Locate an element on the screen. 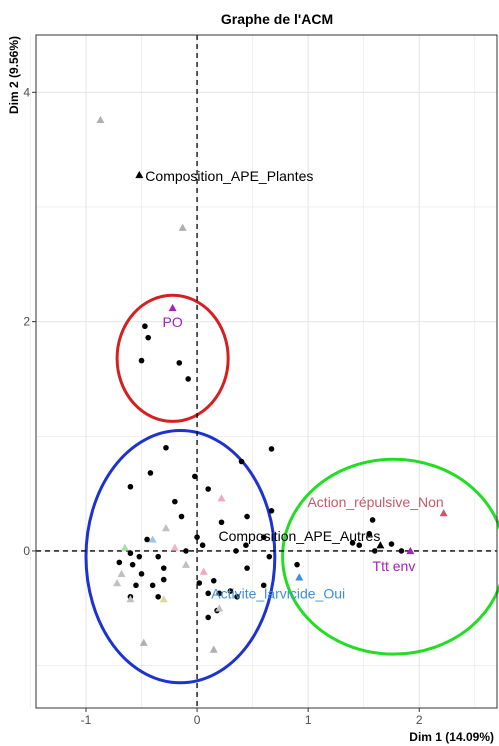 The width and height of the screenshot is (499, 746). annotation-label: Composition_APE_Plantes is located at coordinates (229, 176).